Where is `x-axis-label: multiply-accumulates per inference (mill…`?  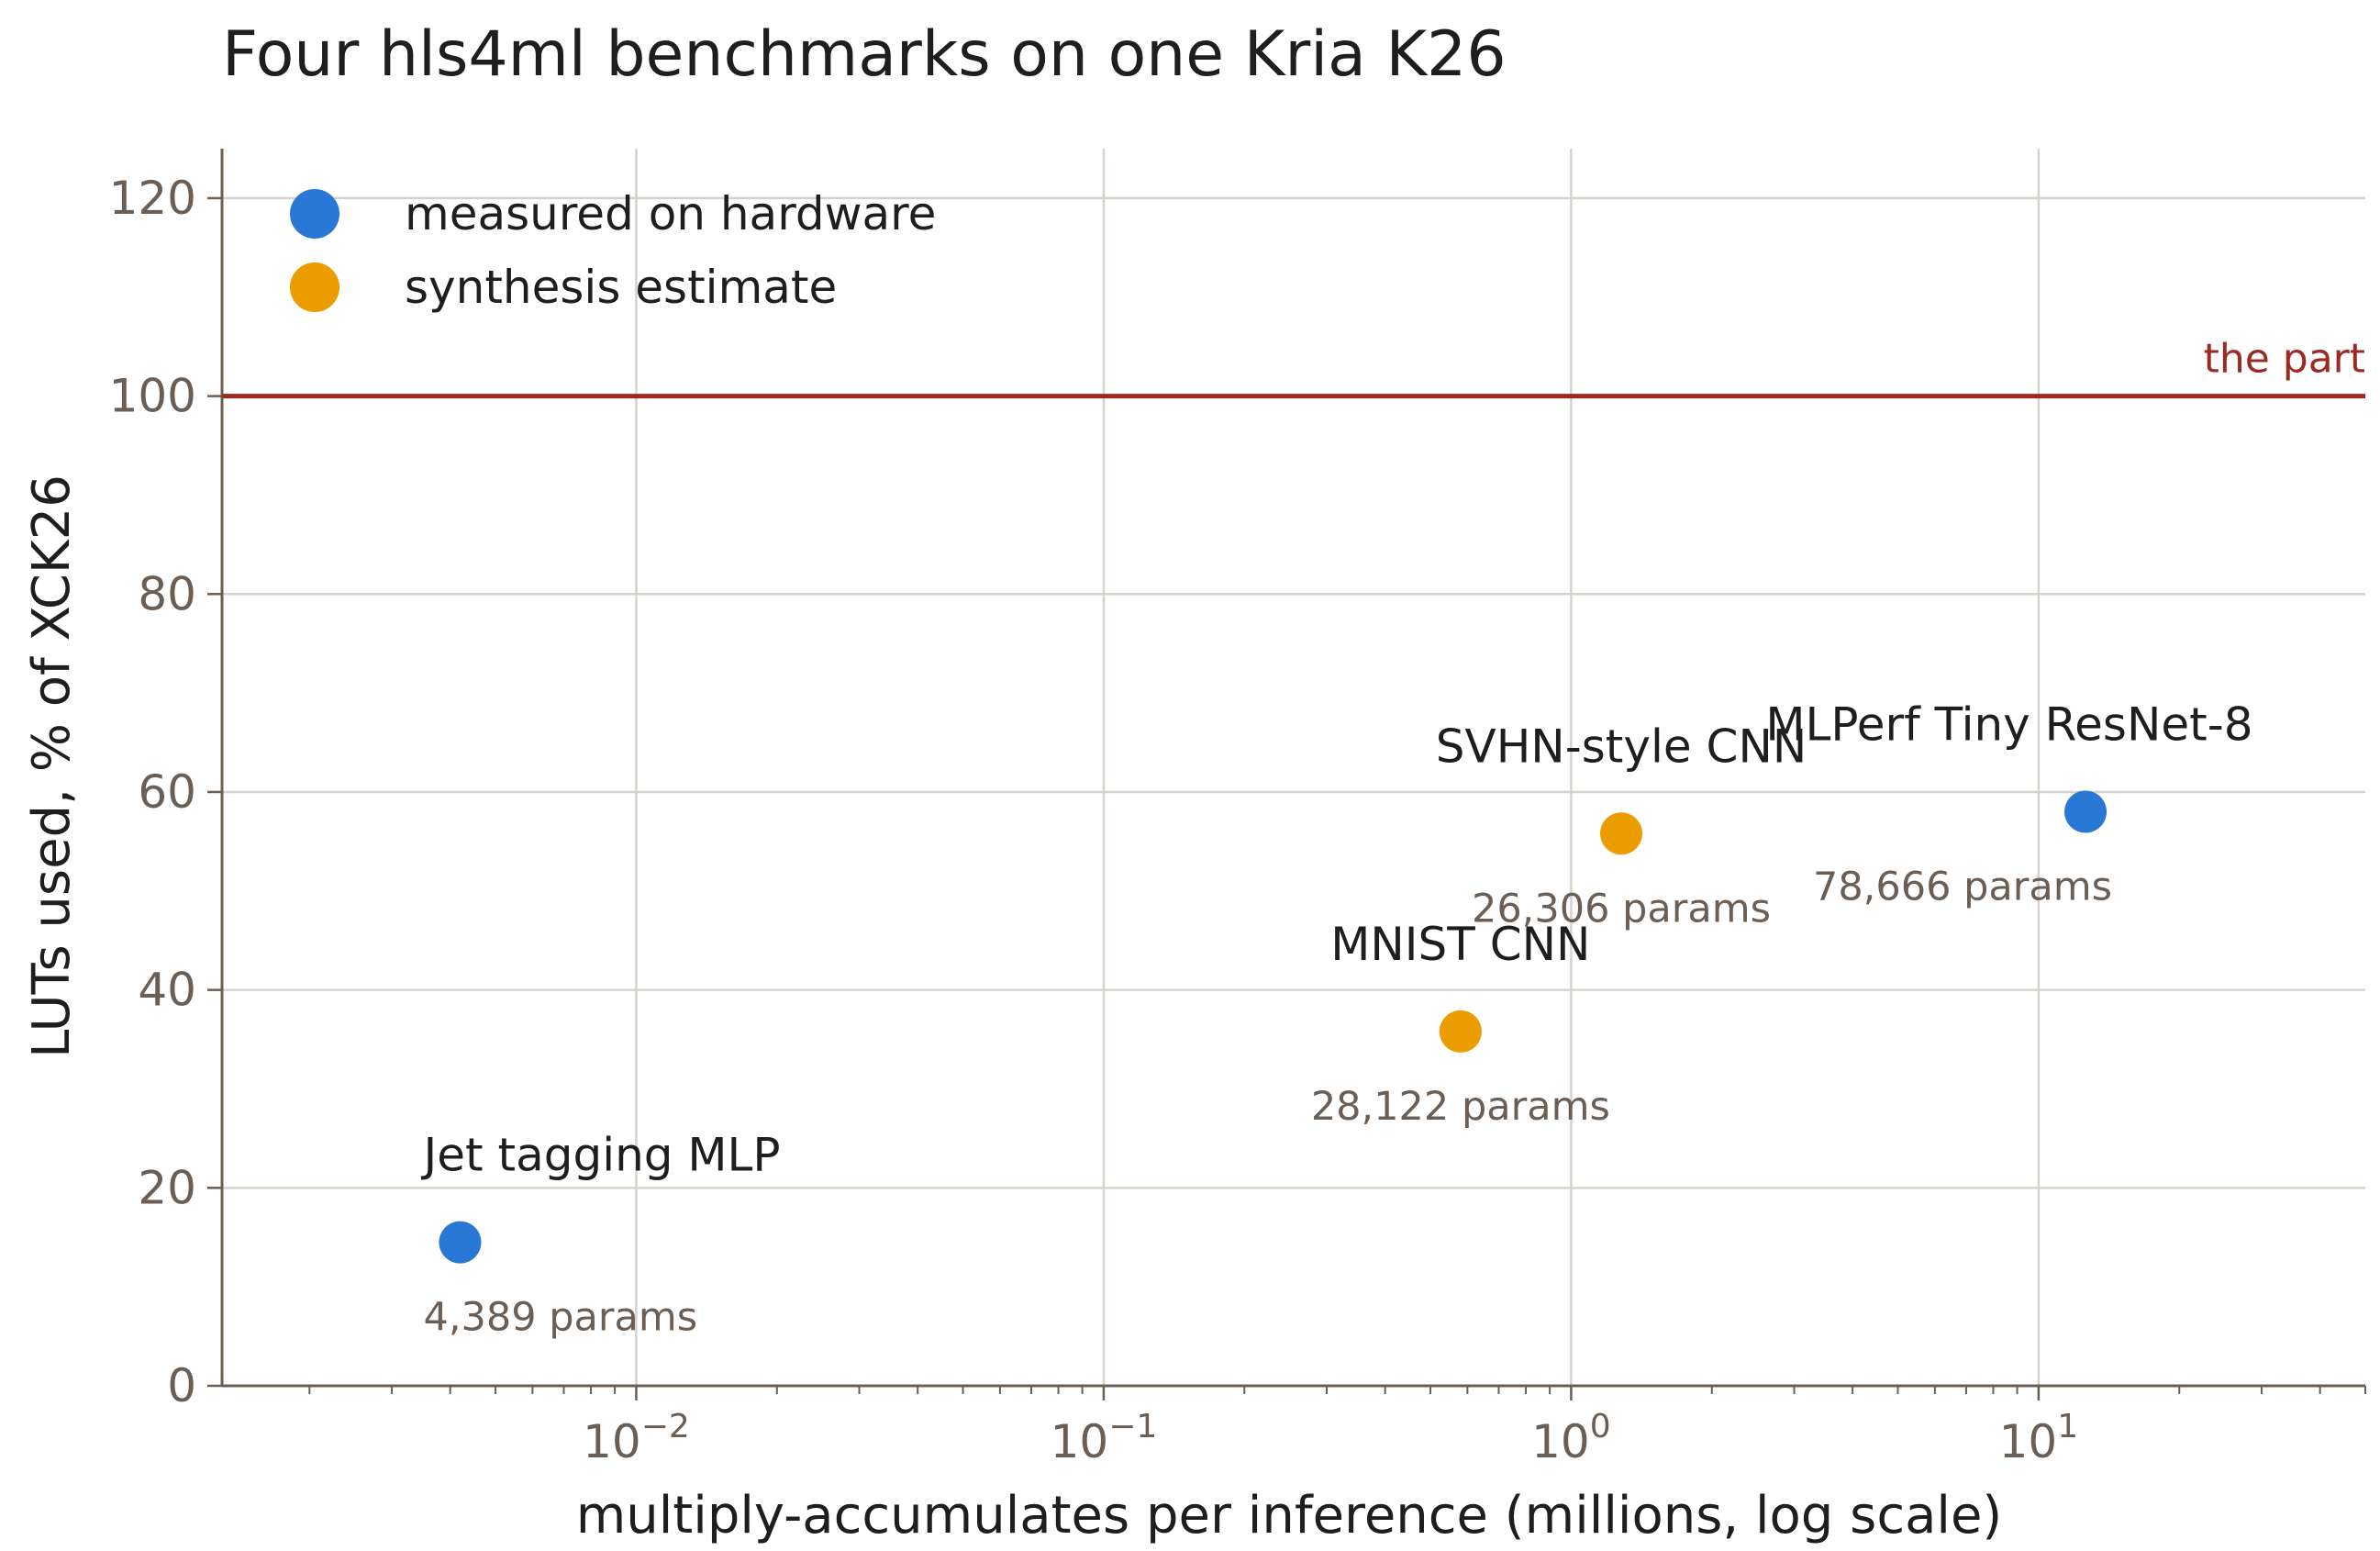
x-axis-label: multiply-accumulates per inference (mill… is located at coordinates (1289, 1515).